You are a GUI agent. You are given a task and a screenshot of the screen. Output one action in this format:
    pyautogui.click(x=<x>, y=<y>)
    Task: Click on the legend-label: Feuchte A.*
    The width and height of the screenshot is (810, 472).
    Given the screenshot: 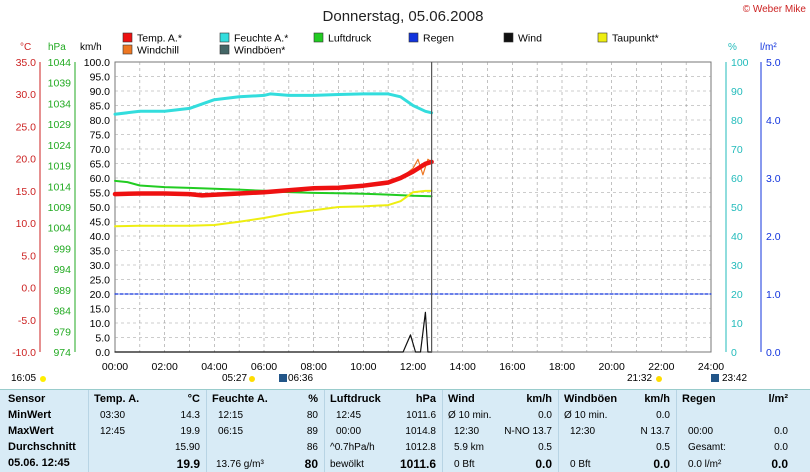 What is the action you would take?
    pyautogui.click(x=261, y=39)
    